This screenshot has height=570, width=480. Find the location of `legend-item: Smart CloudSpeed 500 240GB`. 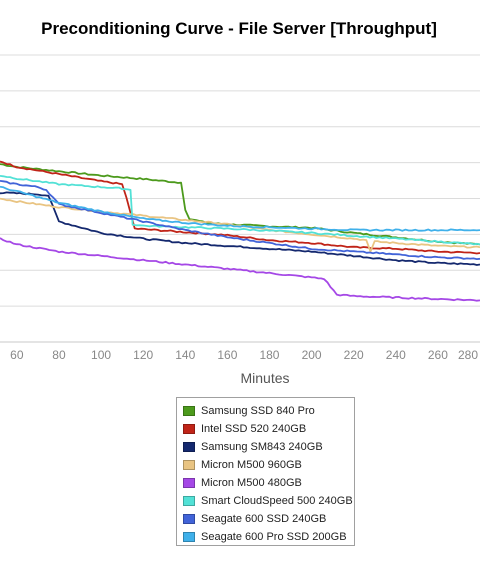

legend-item: Smart CloudSpeed 500 240GB is located at coordinates (267, 501).